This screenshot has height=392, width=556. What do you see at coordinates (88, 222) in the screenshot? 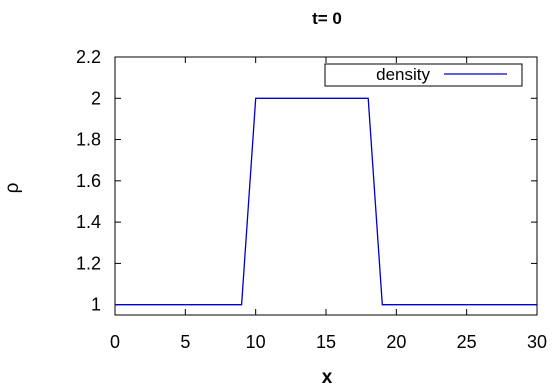
I see `y-tick-label: 1.4` at bounding box center [88, 222].